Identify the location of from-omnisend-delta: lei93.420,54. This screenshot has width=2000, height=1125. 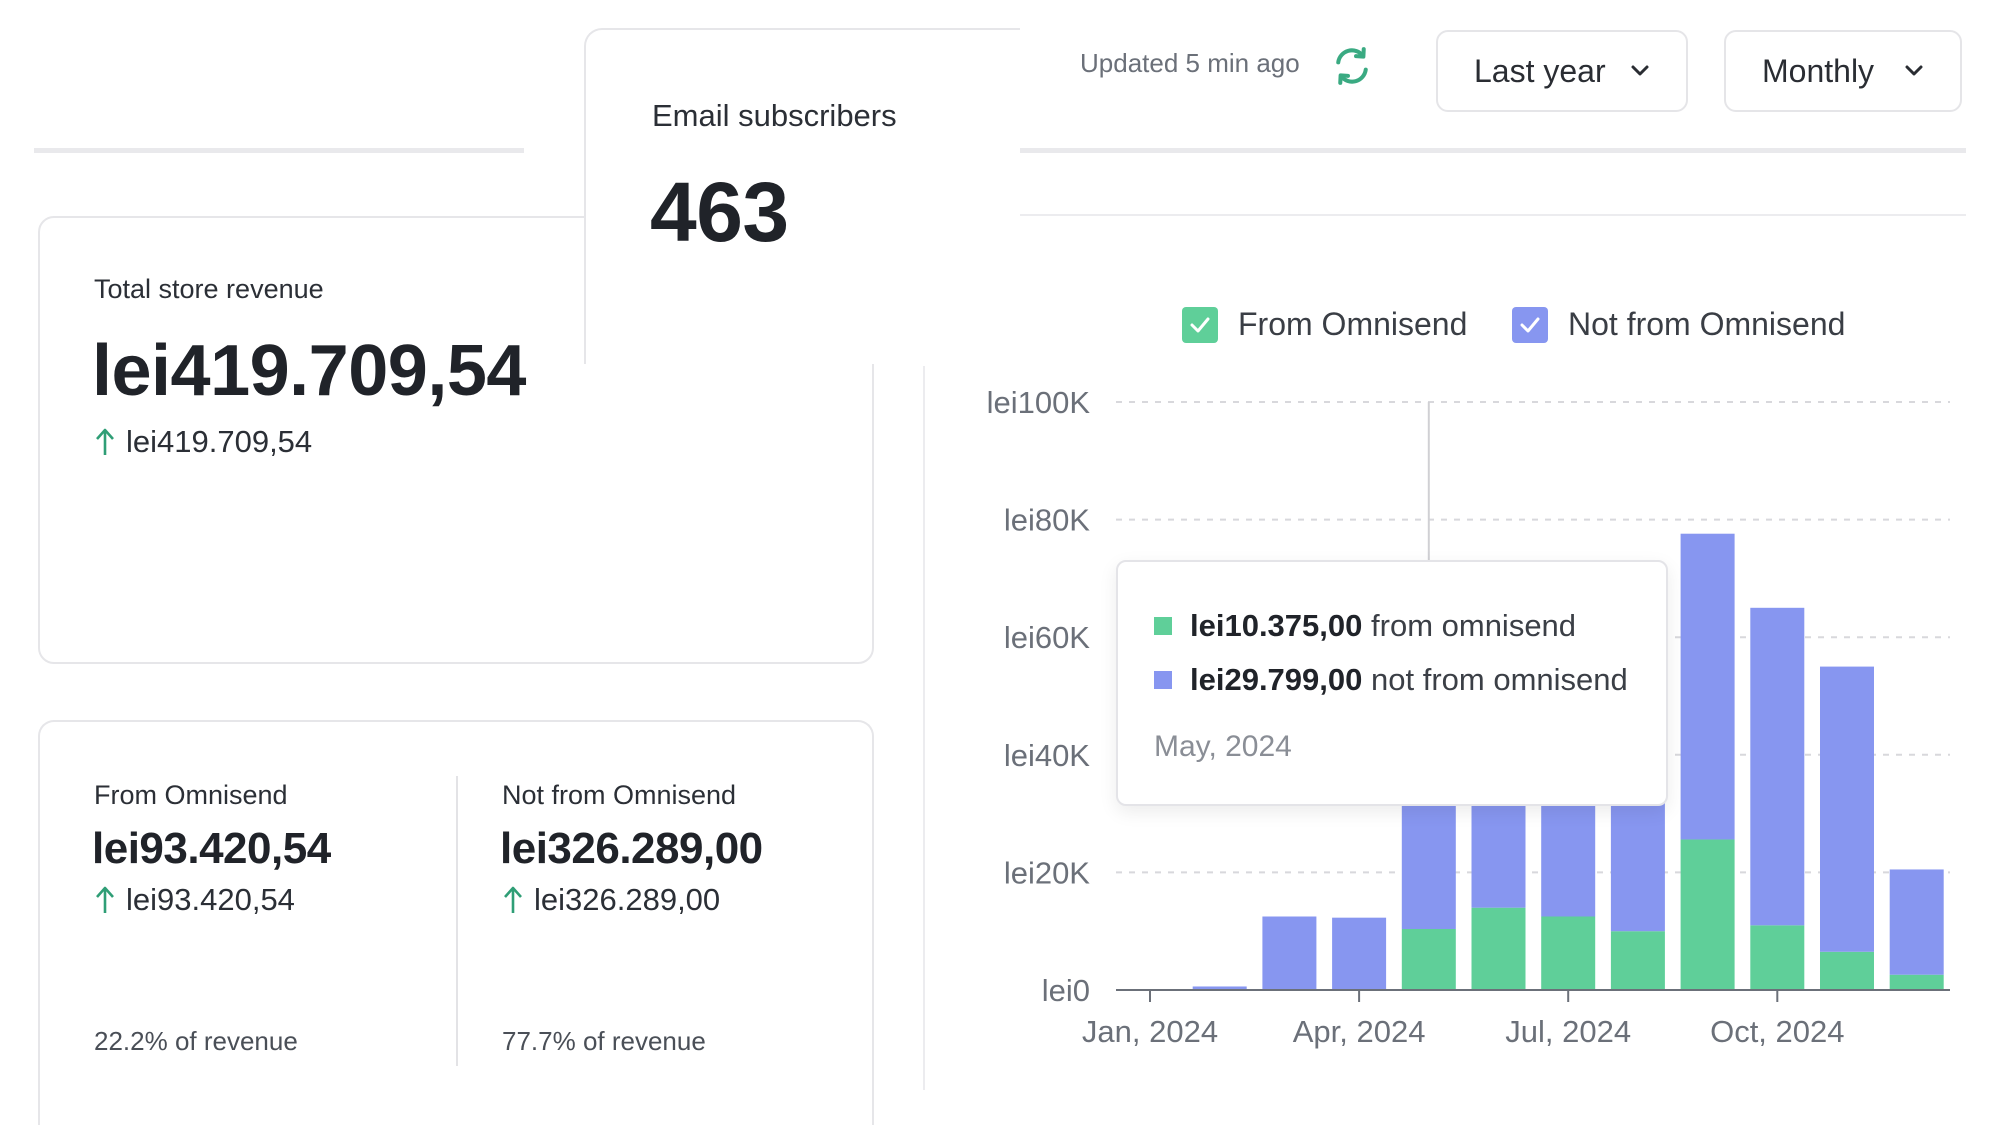
(194, 900).